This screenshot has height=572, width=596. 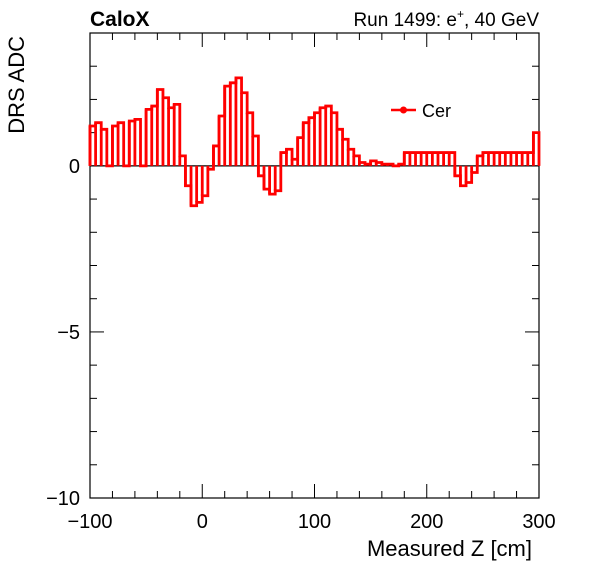 I want to click on header-left-label: CaloX, so click(x=120, y=19).